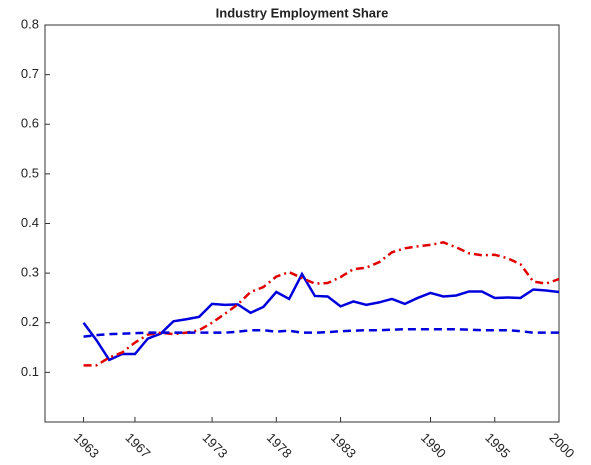  I want to click on series-line, so click(321, 332).